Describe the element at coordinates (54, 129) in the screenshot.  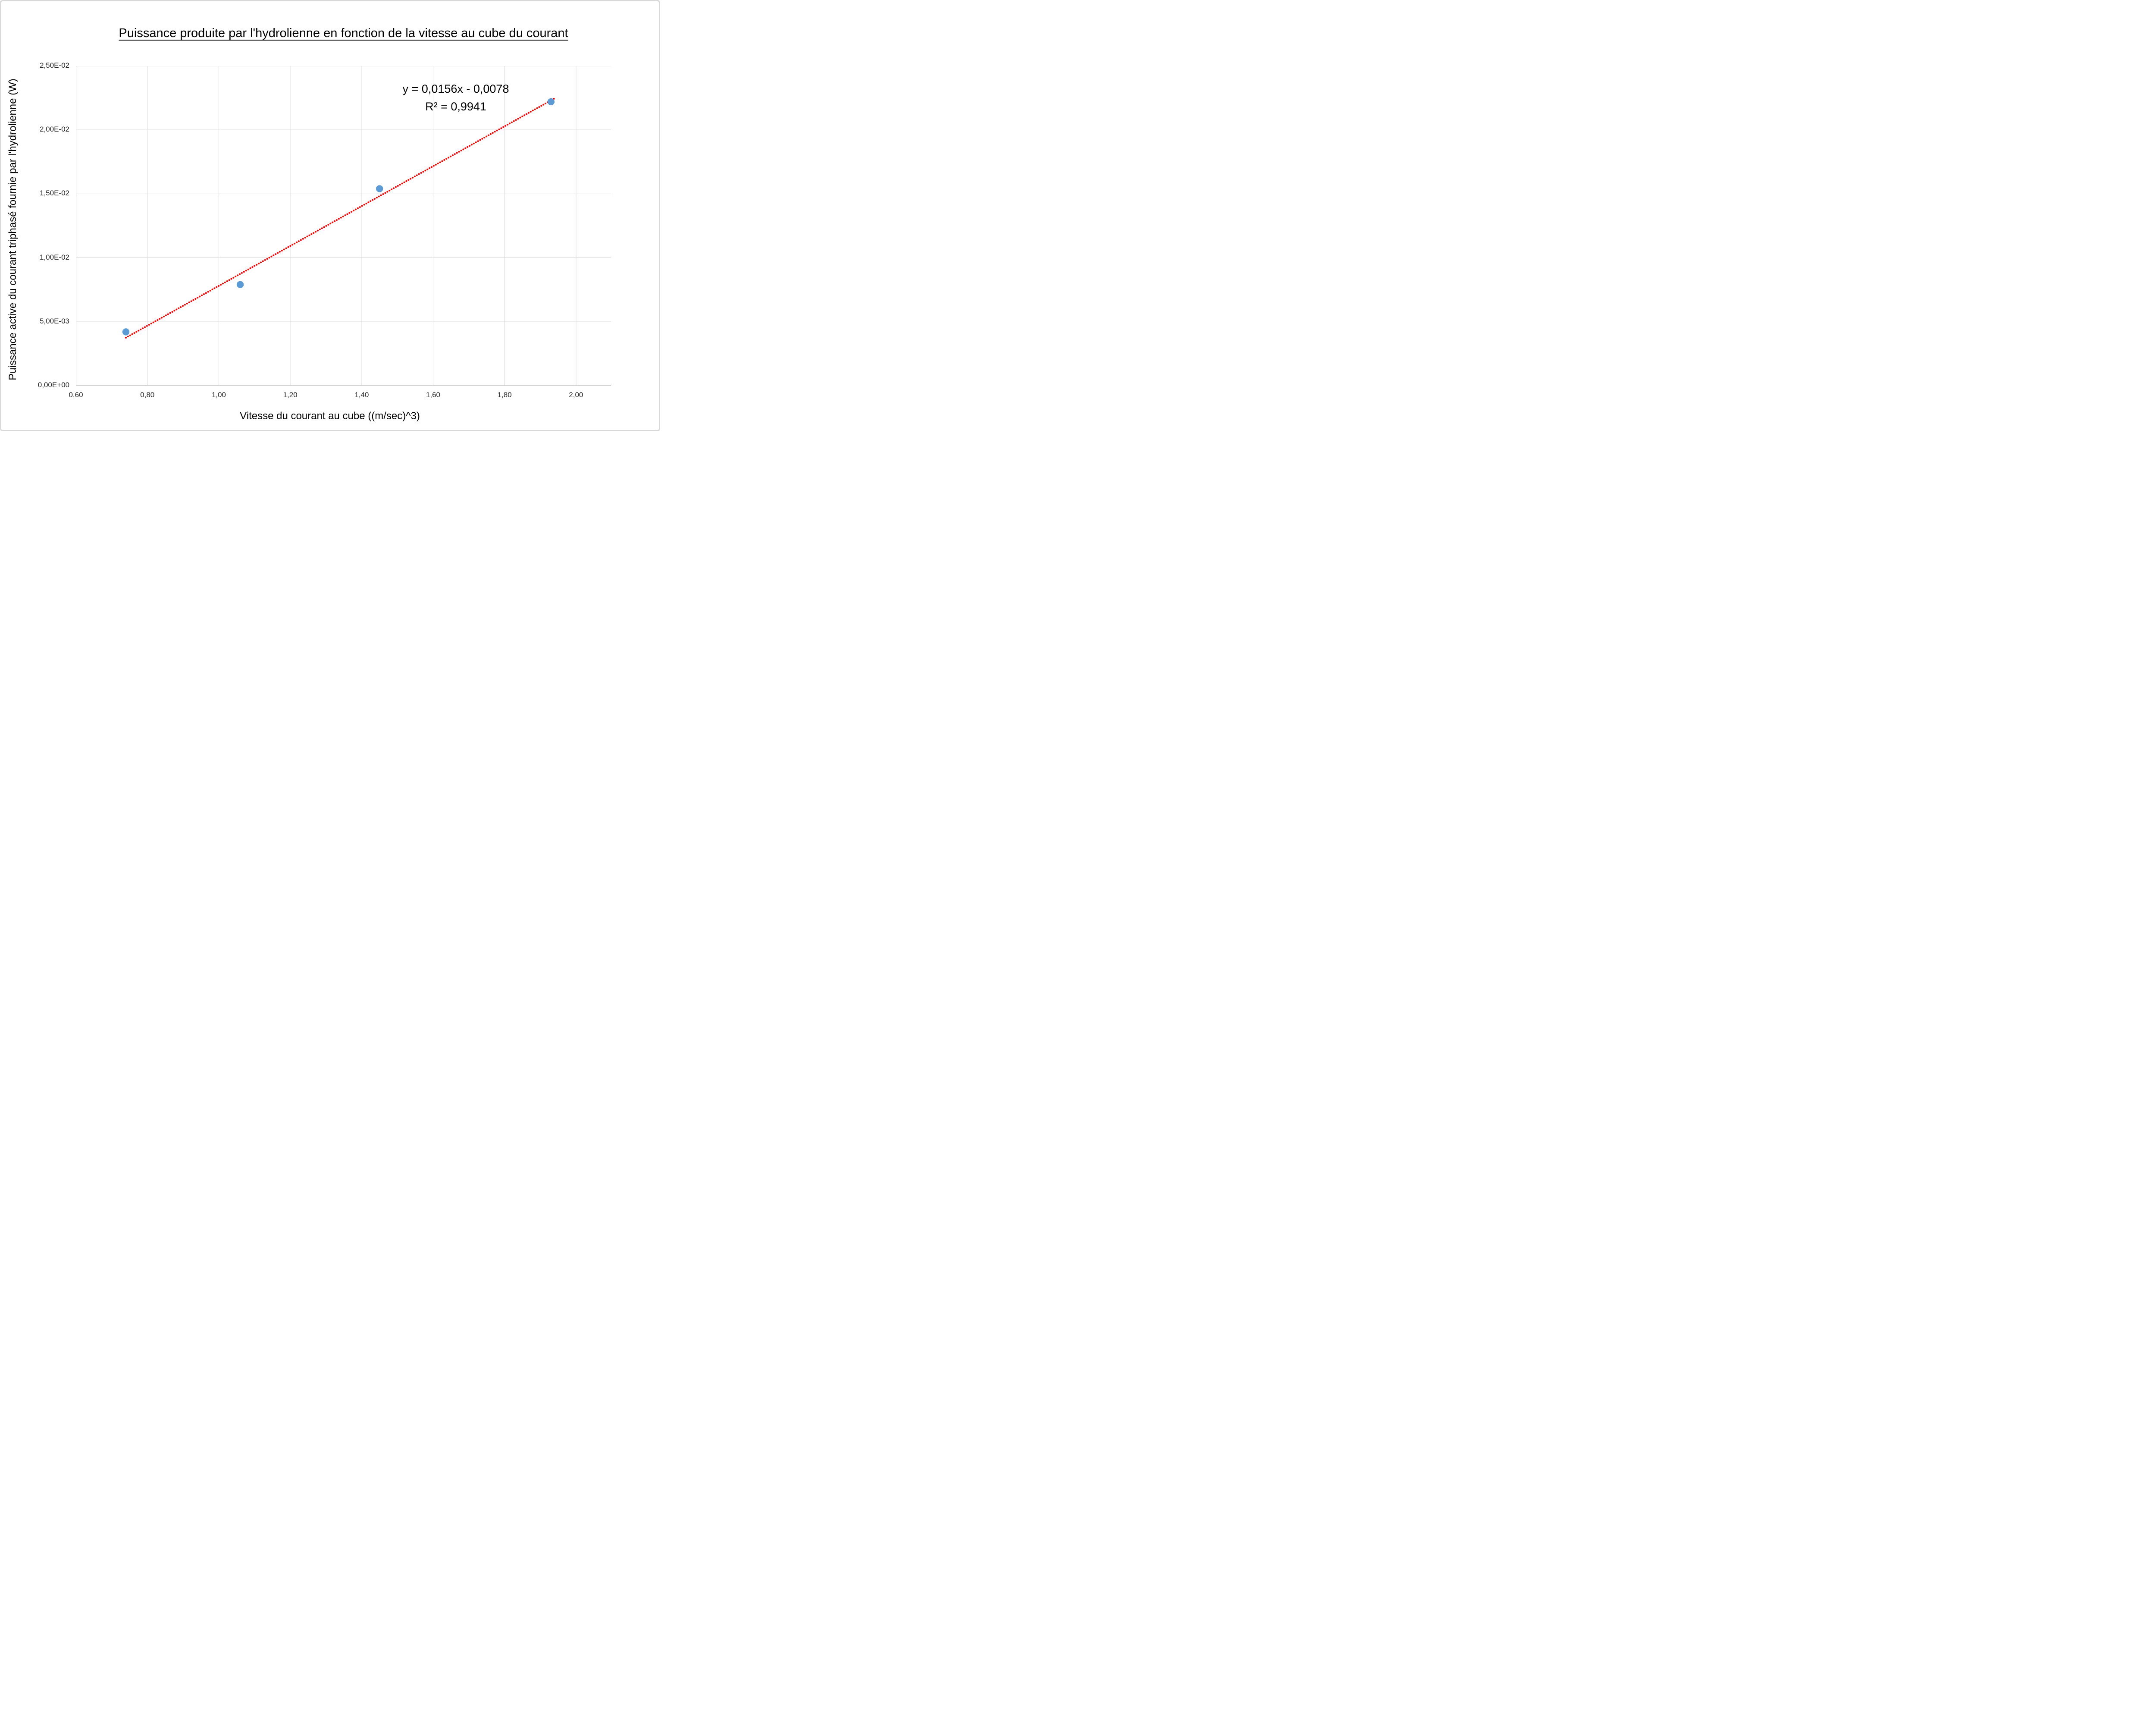
I see `y-tick-label: 2,00E-02` at that location.